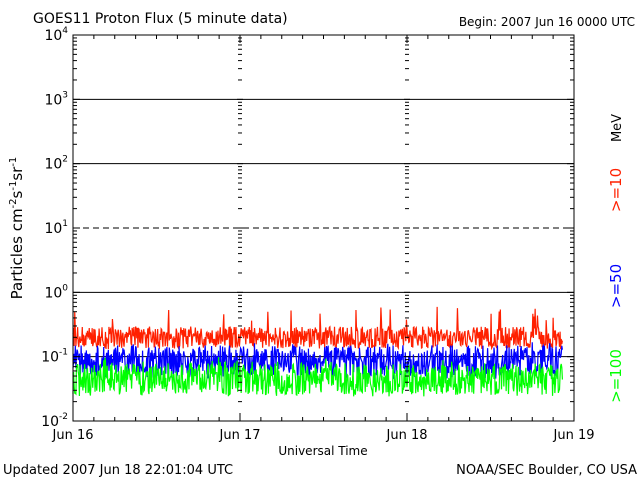  Describe the element at coordinates (323, 435) in the screenshot. I see `x-tick-labels: Jun 16 Jun 17 Jun 18 Jun 19` at that location.